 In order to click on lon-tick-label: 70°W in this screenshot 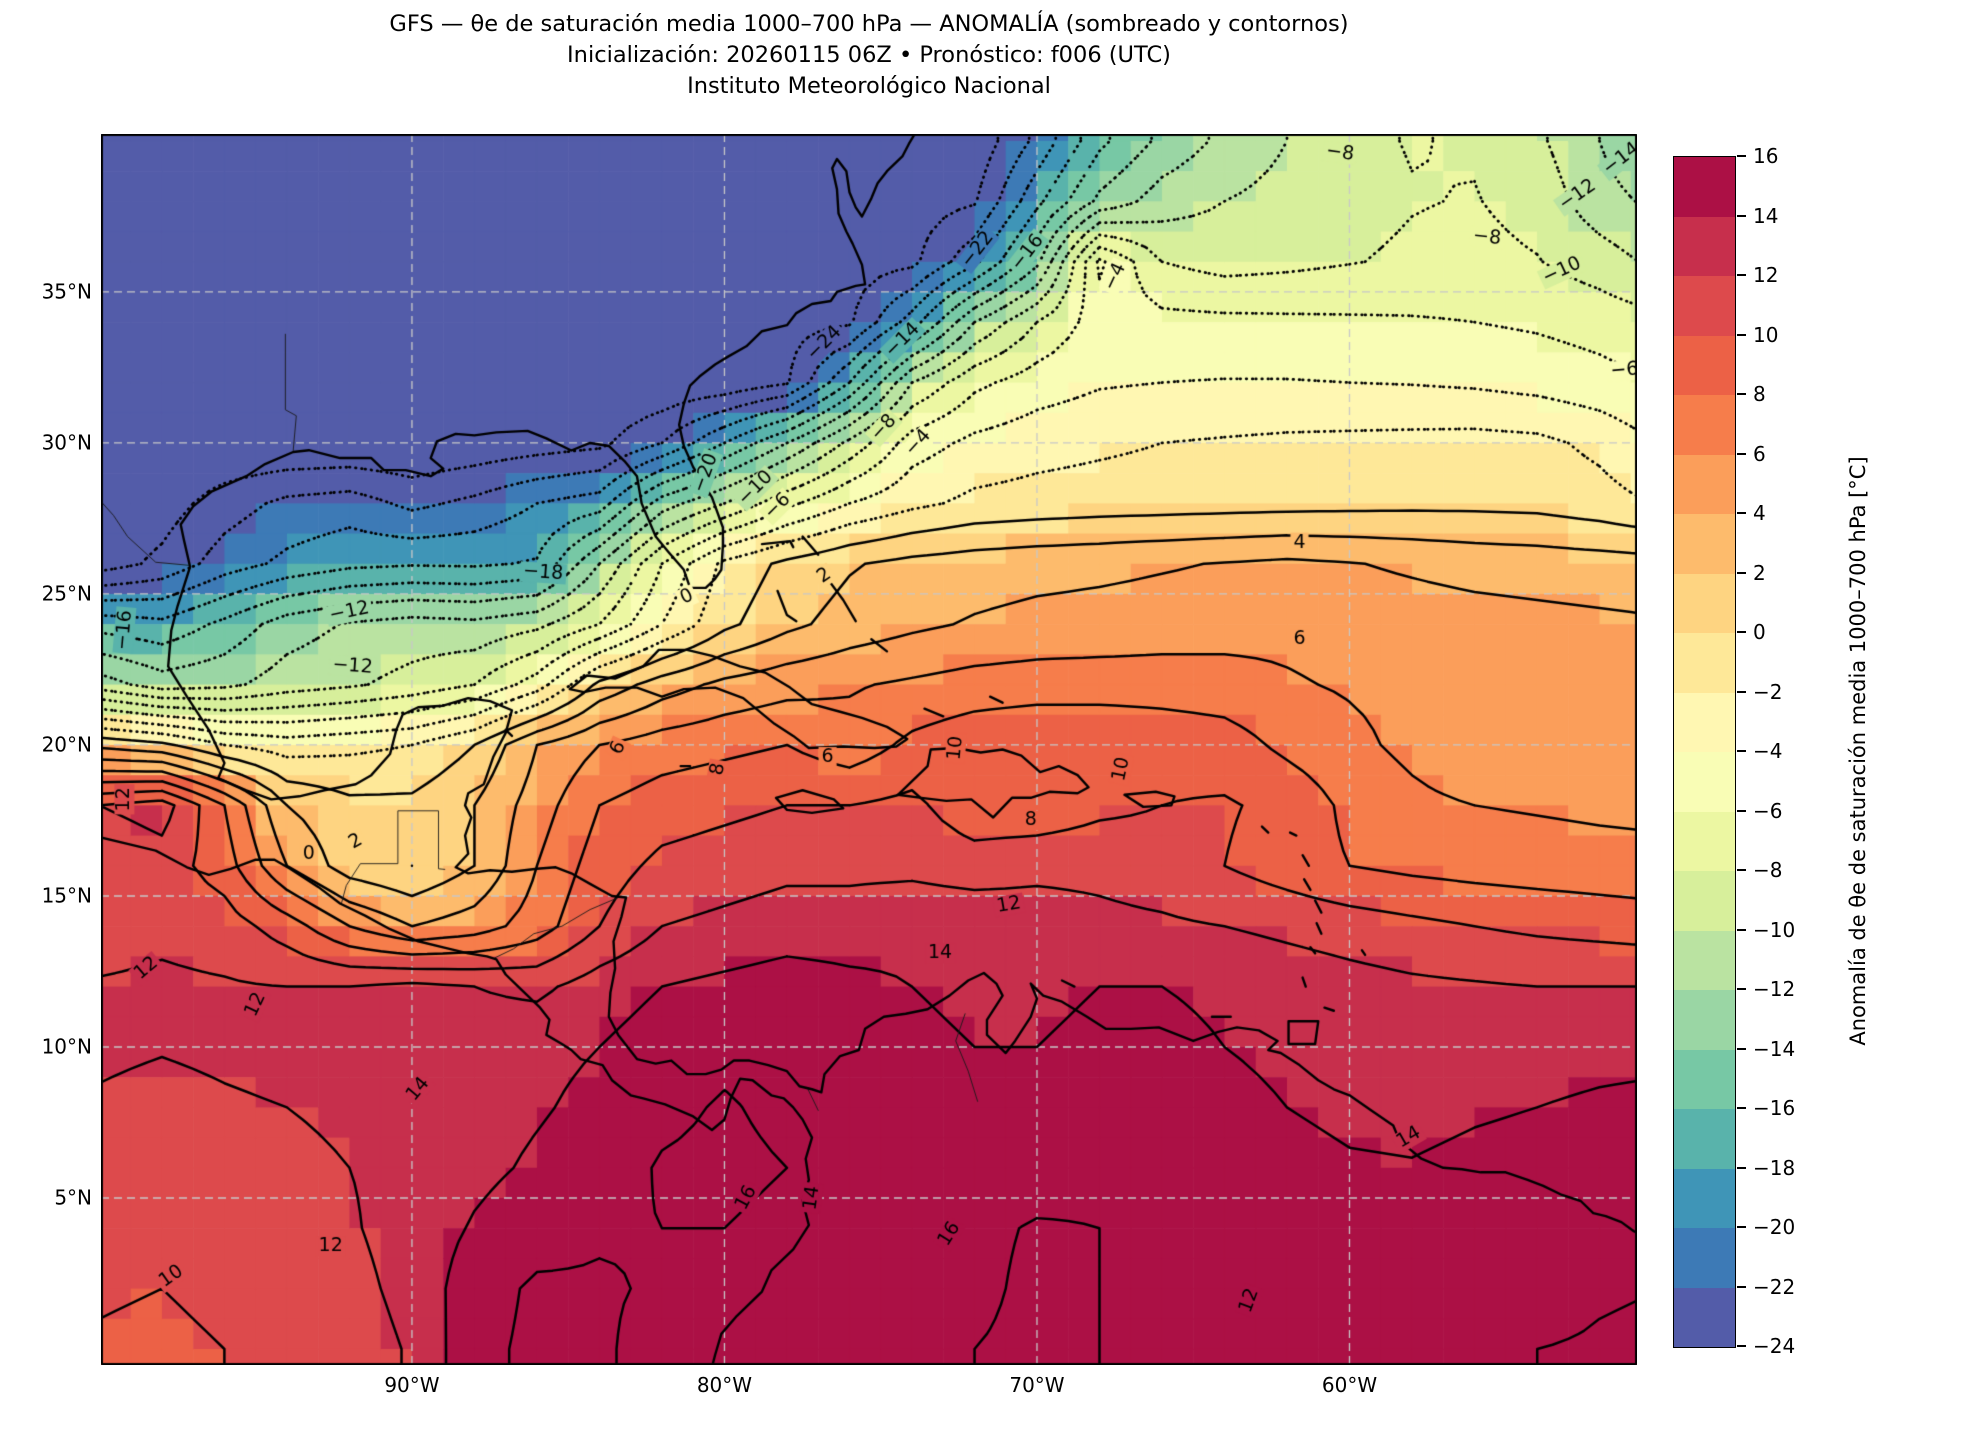, I will do `click(1037, 1385)`.